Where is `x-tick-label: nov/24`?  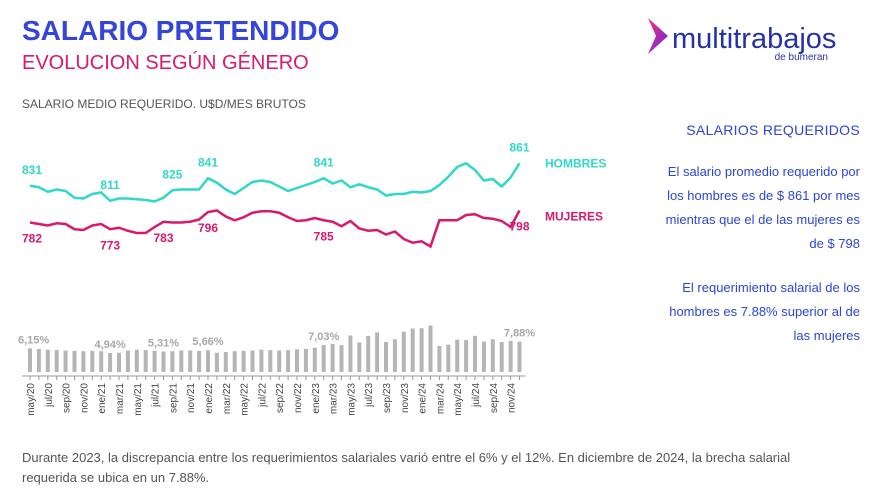
x-tick-label: nov/24 is located at coordinates (512, 398).